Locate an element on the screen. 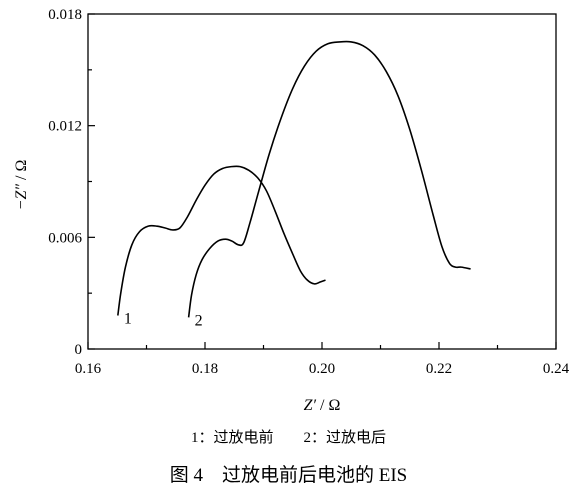 The width and height of the screenshot is (577, 496). x-tick-label: 0.22 is located at coordinates (439, 369).